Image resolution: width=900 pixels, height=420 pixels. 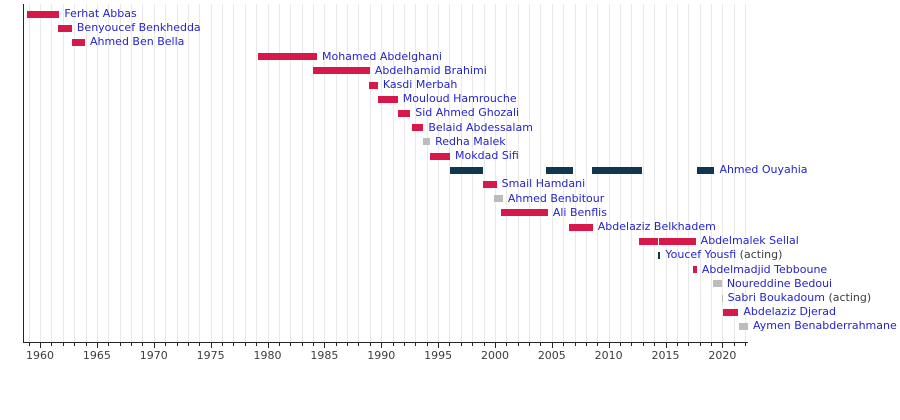 I want to click on minister-name: Kasdi Merbah, so click(x=420, y=84).